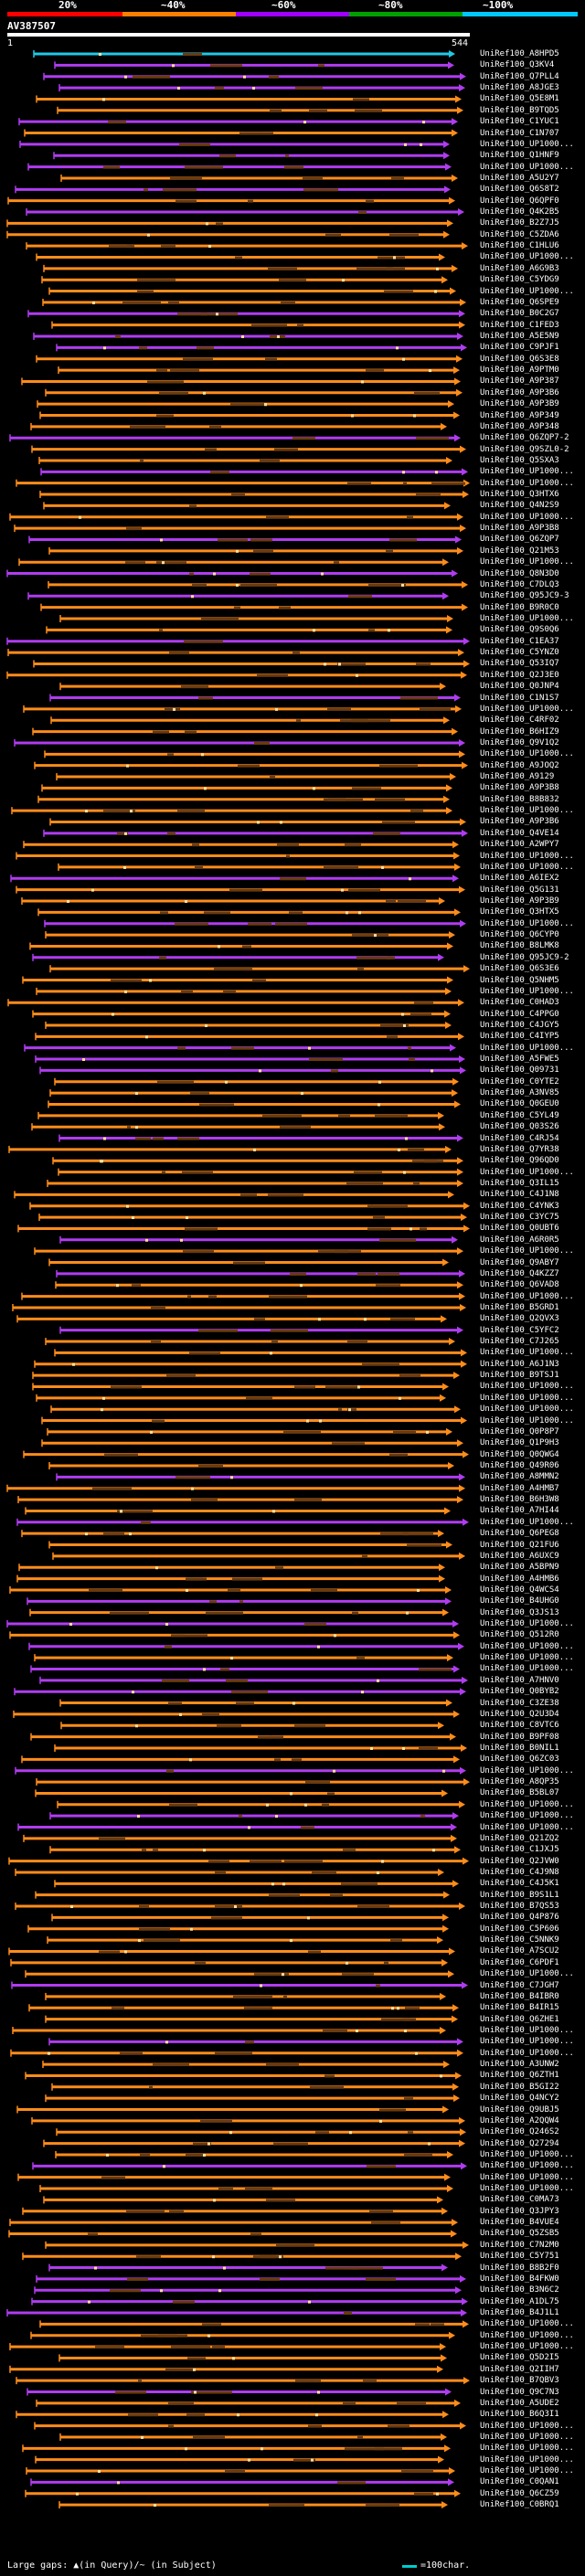  I want to click on hit-label: UniRef100_C5Y751, so click(519, 2257).